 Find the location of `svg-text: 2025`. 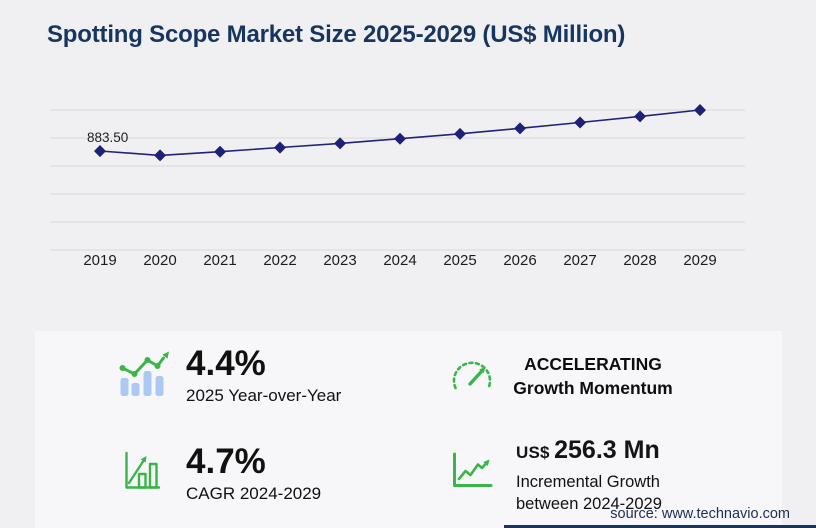

svg-text: 2025 is located at coordinates (459, 260).